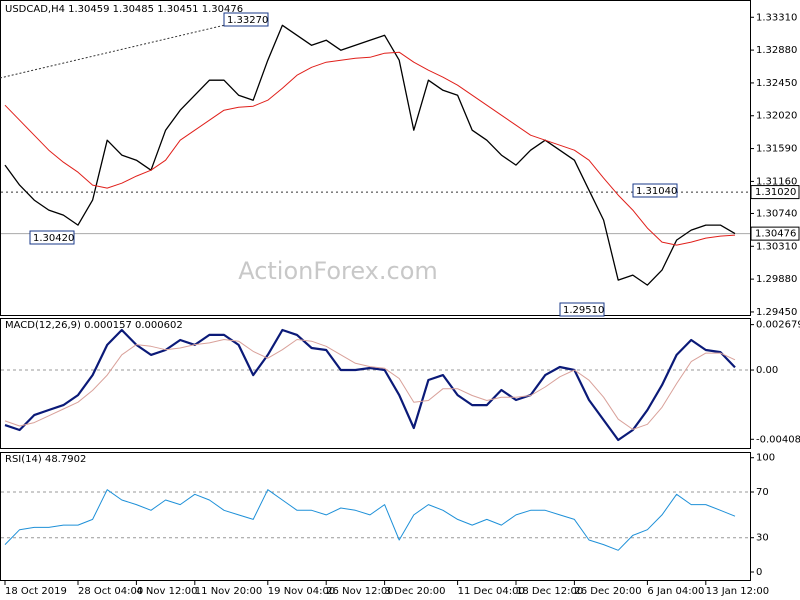  I want to click on annotation: 1.33270, so click(247, 20).